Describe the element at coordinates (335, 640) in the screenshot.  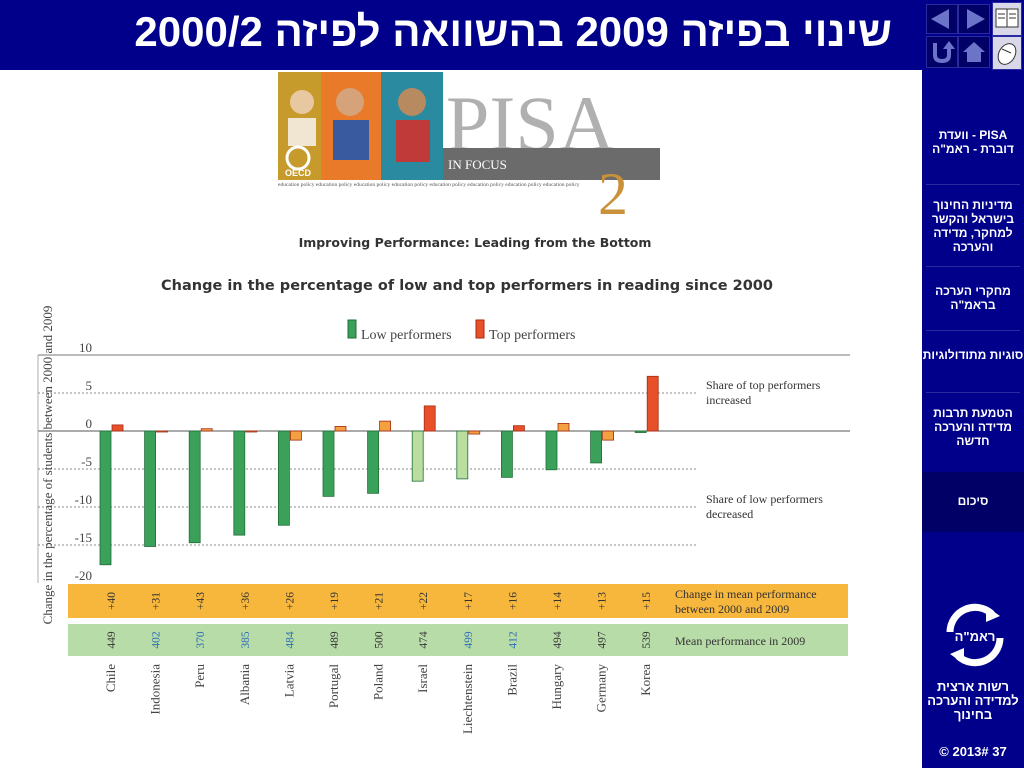
I see `mean-2009-value: 489` at that location.